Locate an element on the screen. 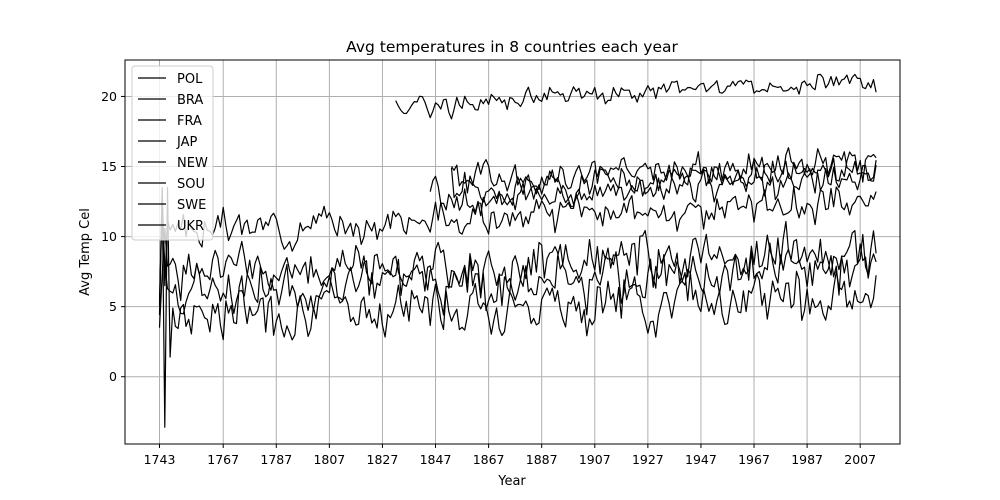  x-tick-label: 1947 is located at coordinates (701, 459).